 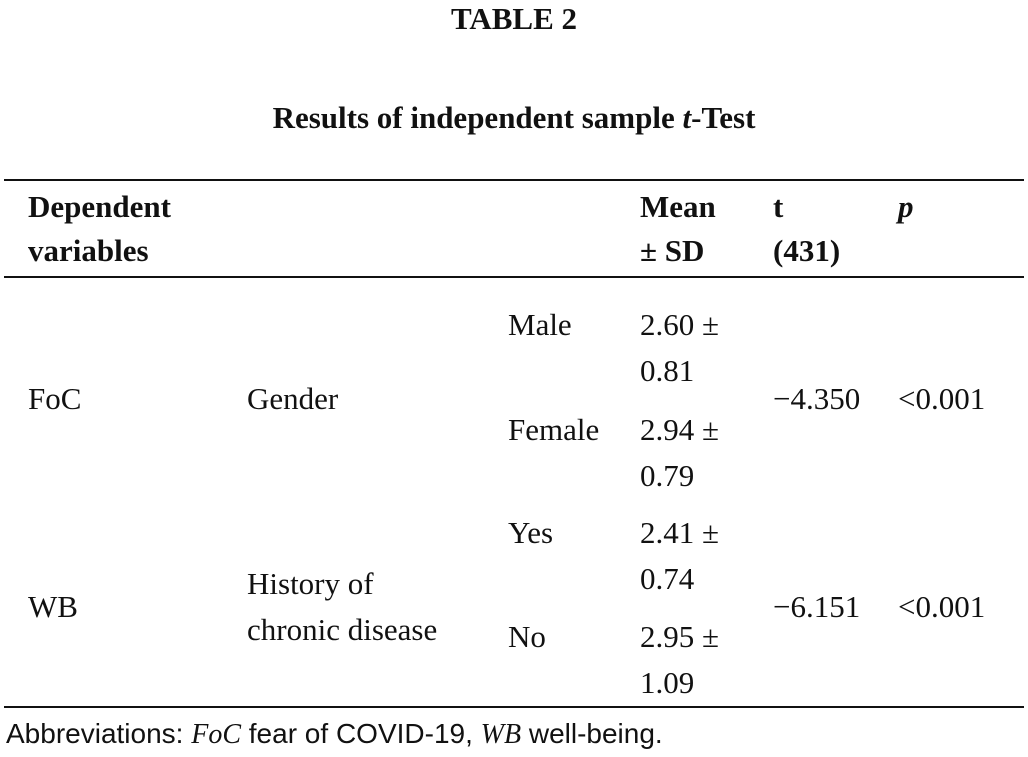 What do you see at coordinates (678, 206) in the screenshot?
I see `header-mean-line1: Mean` at bounding box center [678, 206].